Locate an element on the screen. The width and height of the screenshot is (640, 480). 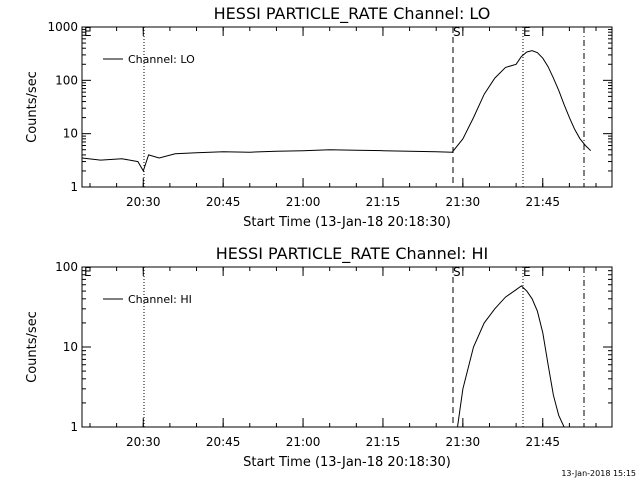
marker-labels-hi: E S E is located at coordinates (307, 272).